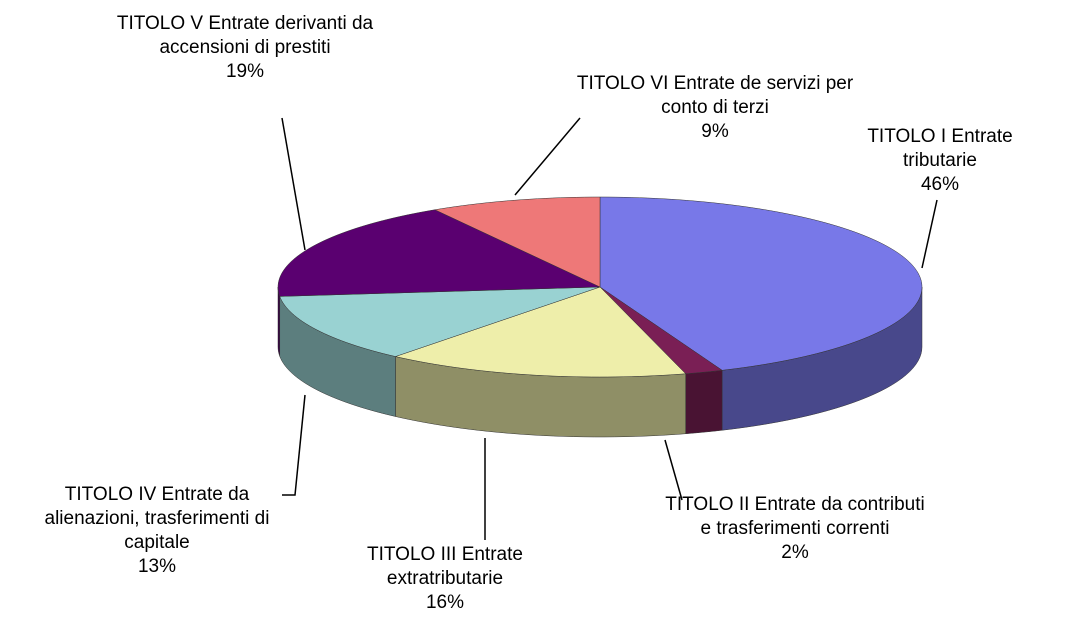  Describe the element at coordinates (795, 552) in the screenshot. I see `percent-label: 2%` at that location.